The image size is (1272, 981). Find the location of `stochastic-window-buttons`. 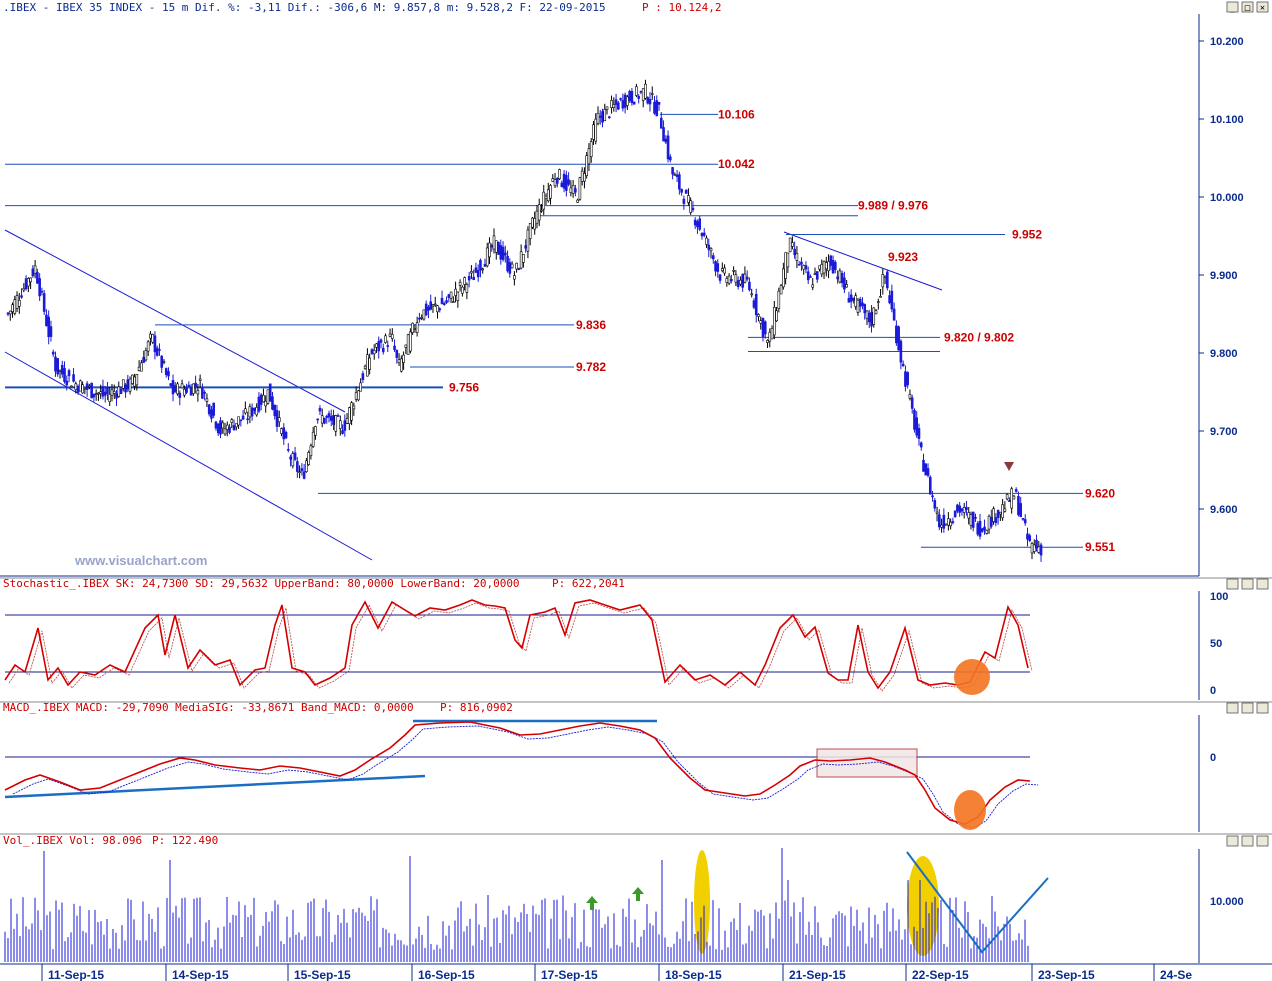

stochastic-window-buttons is located at coordinates (1247, 584).